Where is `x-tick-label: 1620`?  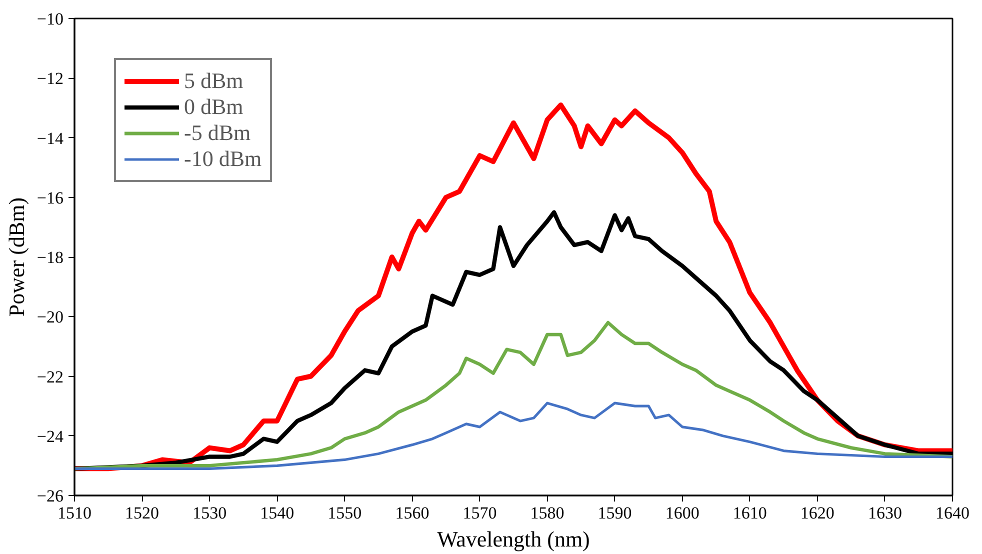 x-tick-label: 1620 is located at coordinates (817, 513).